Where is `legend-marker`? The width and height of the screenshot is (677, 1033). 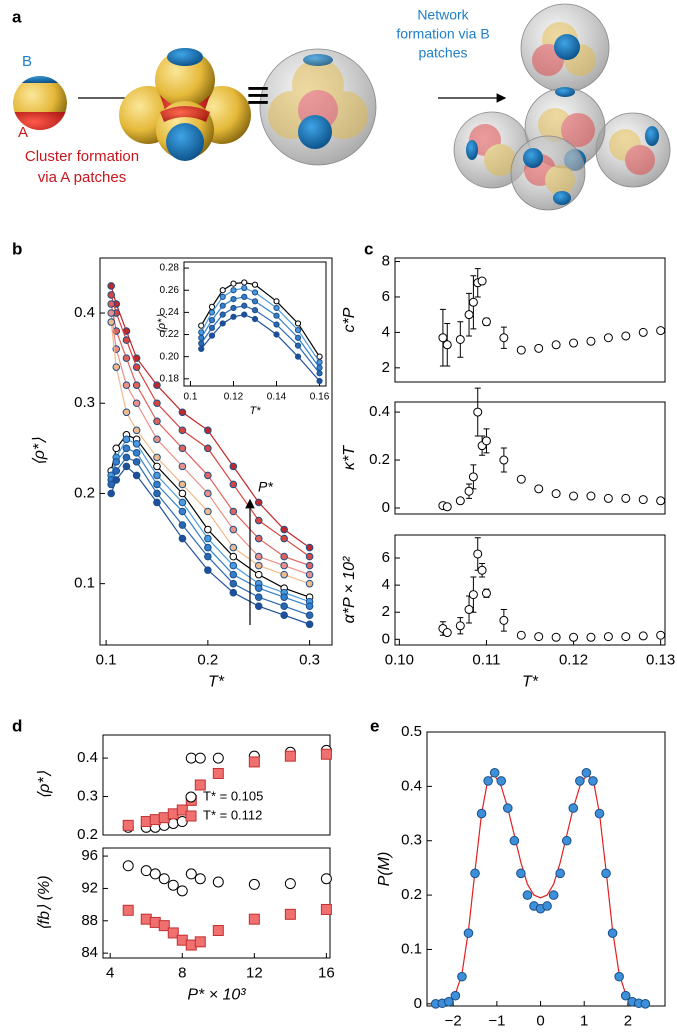
legend-marker is located at coordinates (191, 816).